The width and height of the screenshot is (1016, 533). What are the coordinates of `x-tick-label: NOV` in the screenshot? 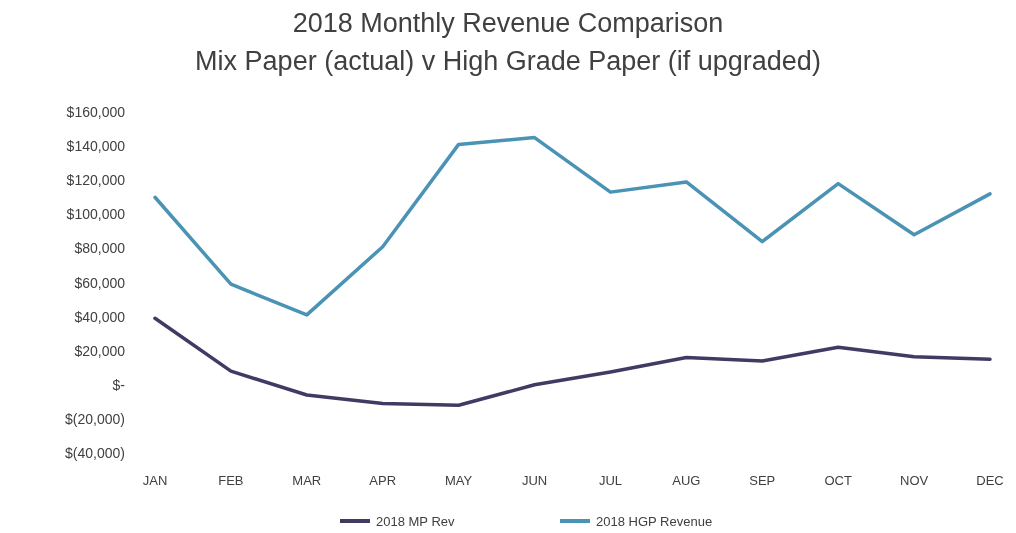 It's located at (914, 480).